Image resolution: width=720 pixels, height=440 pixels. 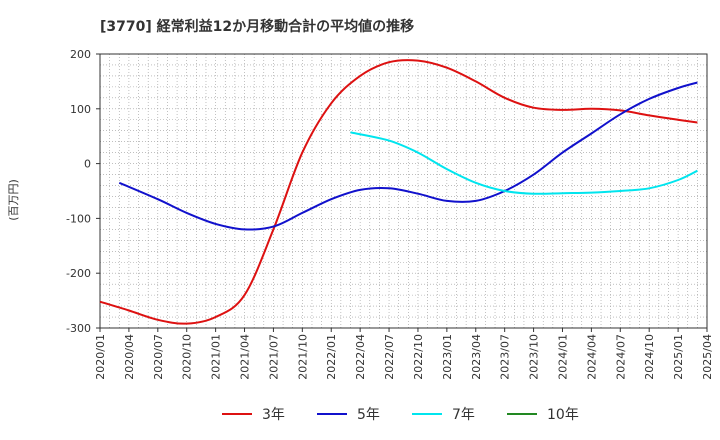 I want to click on y-tick-label: 0, so click(x=87, y=164).